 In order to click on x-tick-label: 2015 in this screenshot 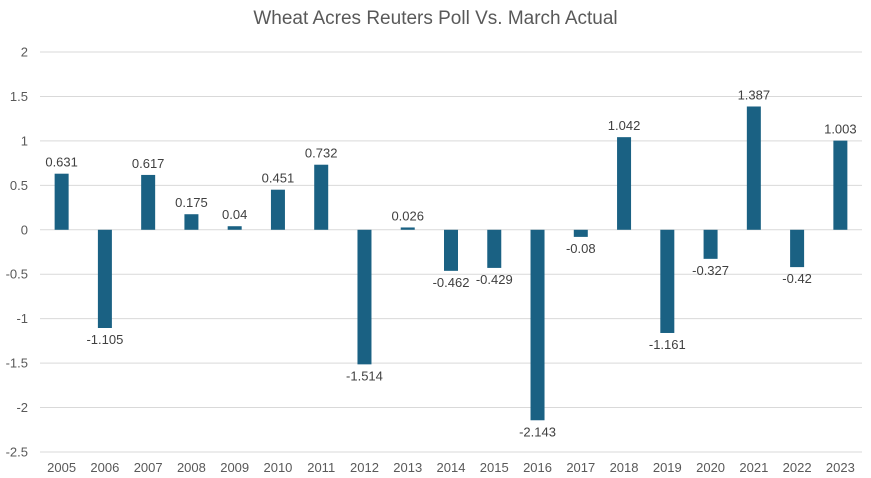, I will do `click(494, 467)`.